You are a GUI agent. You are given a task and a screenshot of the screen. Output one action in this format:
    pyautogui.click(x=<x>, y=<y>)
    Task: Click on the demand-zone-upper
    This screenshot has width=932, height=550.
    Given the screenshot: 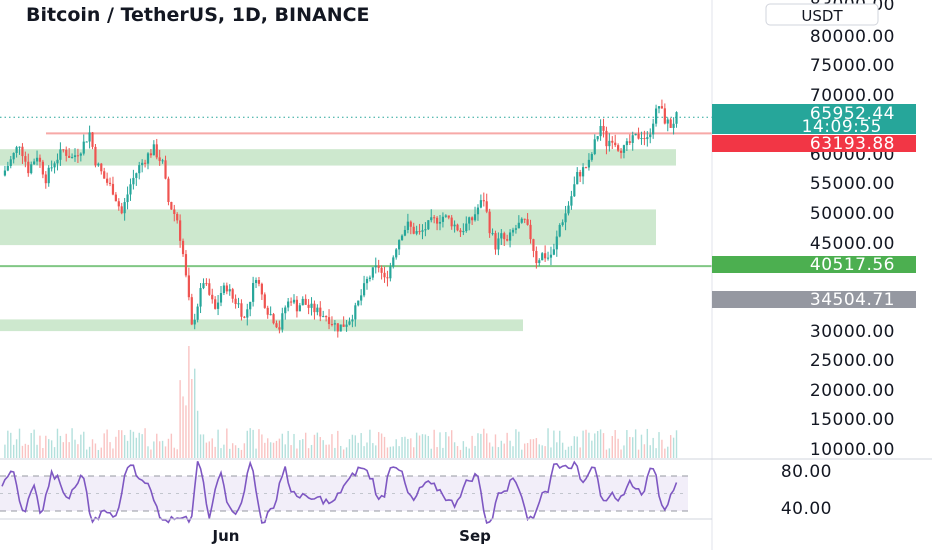 What is the action you would take?
    pyautogui.click(x=338, y=157)
    